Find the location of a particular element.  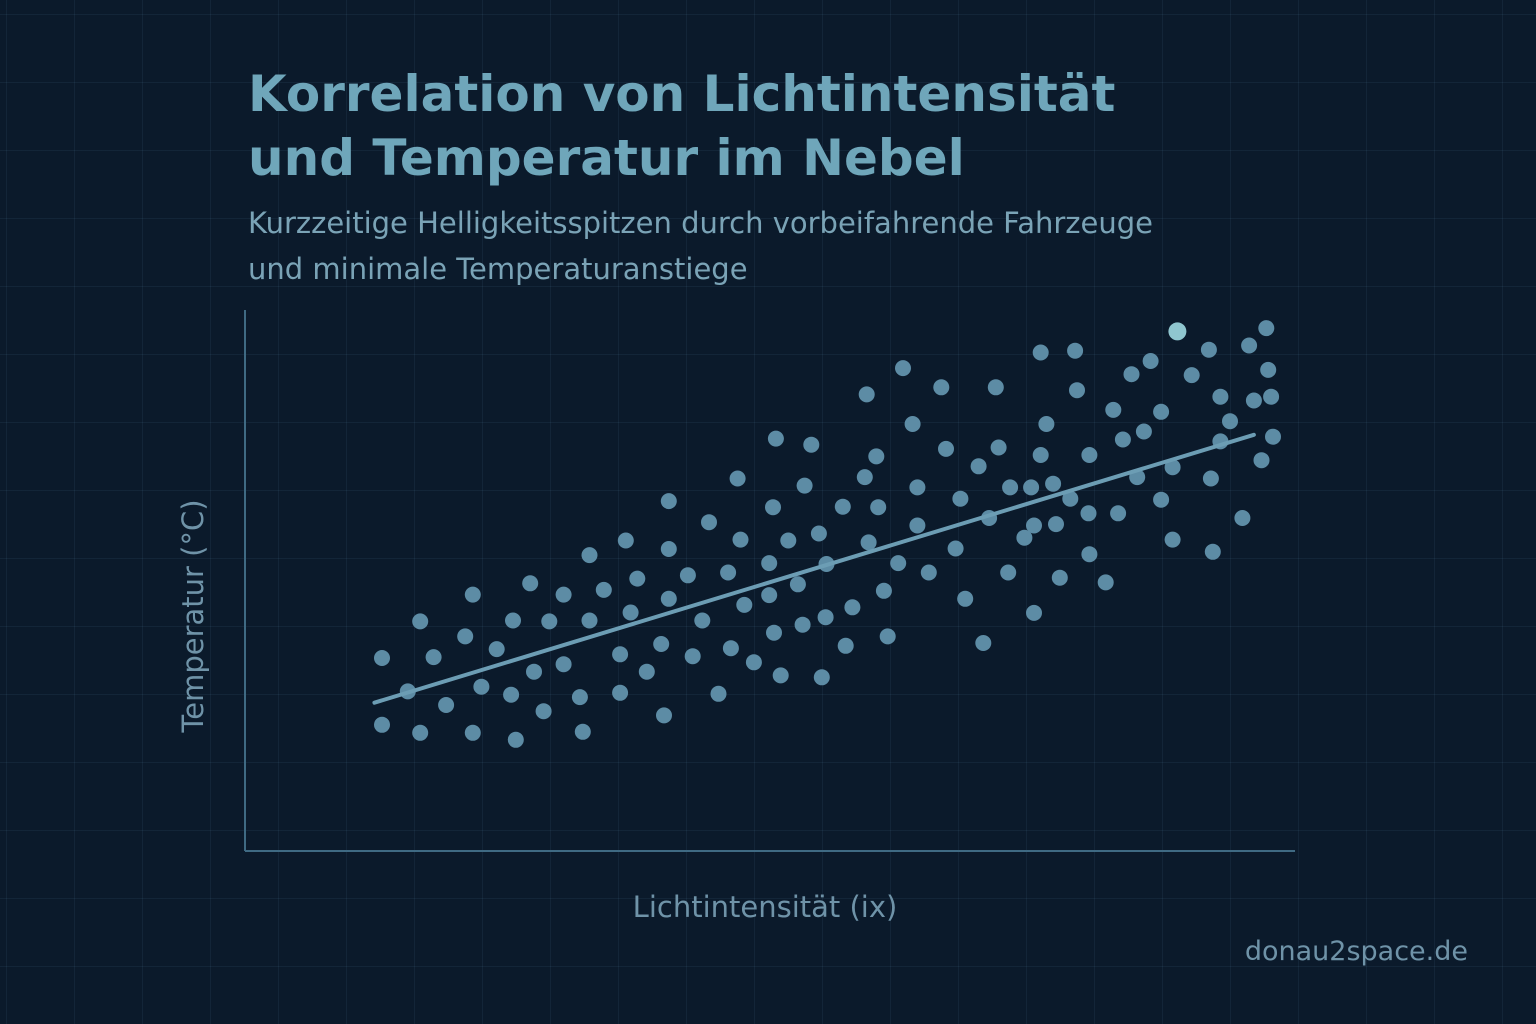

x-axis-label: Lichtintensität (ix) is located at coordinates (765, 907).